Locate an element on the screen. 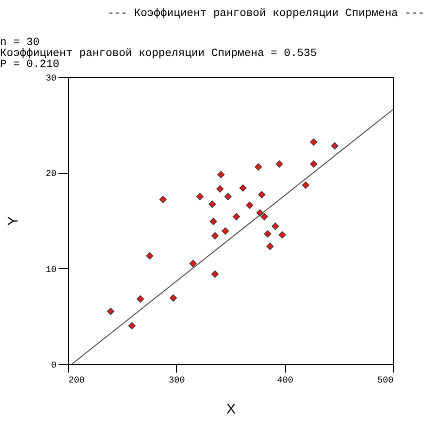  y-tick-label: 20 is located at coordinates (51, 174).